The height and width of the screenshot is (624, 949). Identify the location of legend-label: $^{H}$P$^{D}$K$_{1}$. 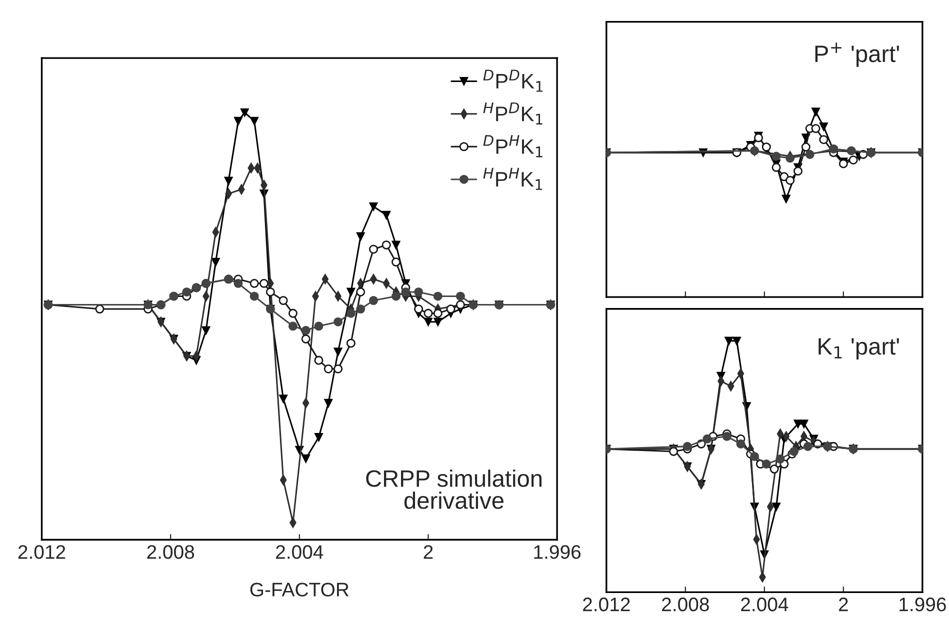
(512, 113).